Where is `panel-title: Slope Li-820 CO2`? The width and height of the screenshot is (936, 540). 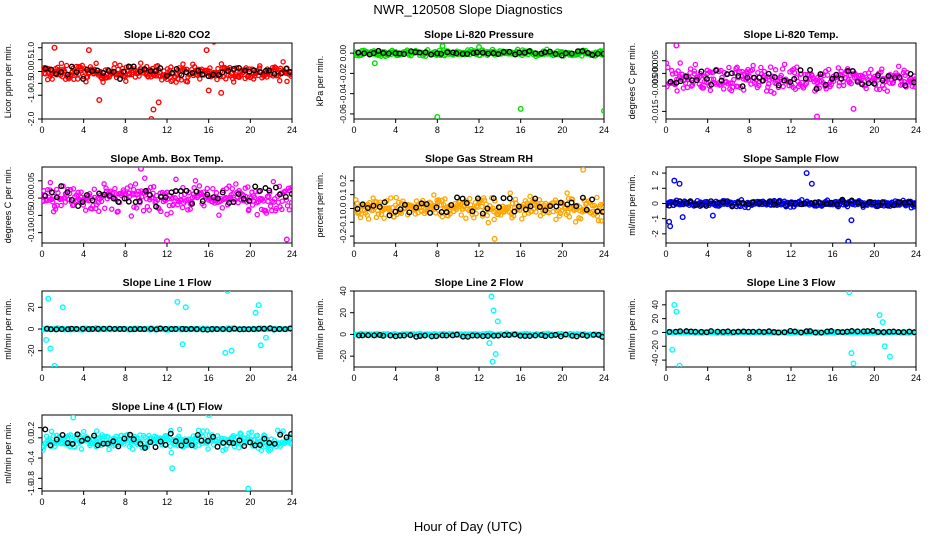
panel-title: Slope Li-820 CO2 is located at coordinates (167, 35).